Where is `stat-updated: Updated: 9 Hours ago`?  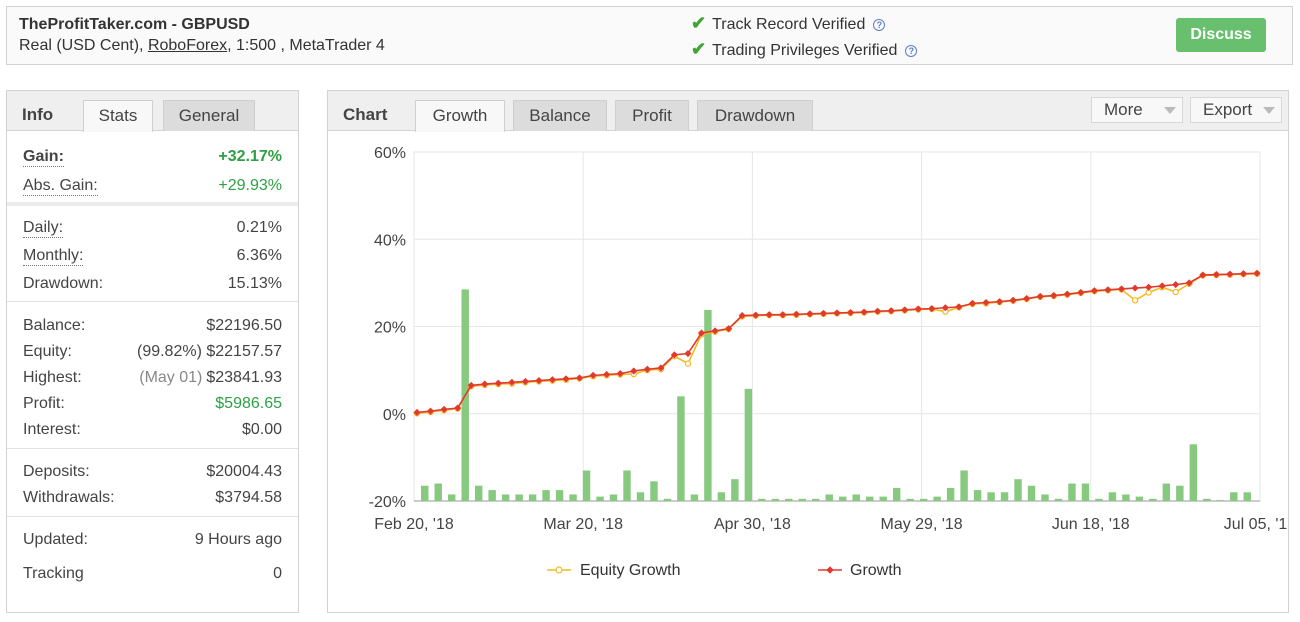 stat-updated: Updated: 9 Hours ago is located at coordinates (152, 542).